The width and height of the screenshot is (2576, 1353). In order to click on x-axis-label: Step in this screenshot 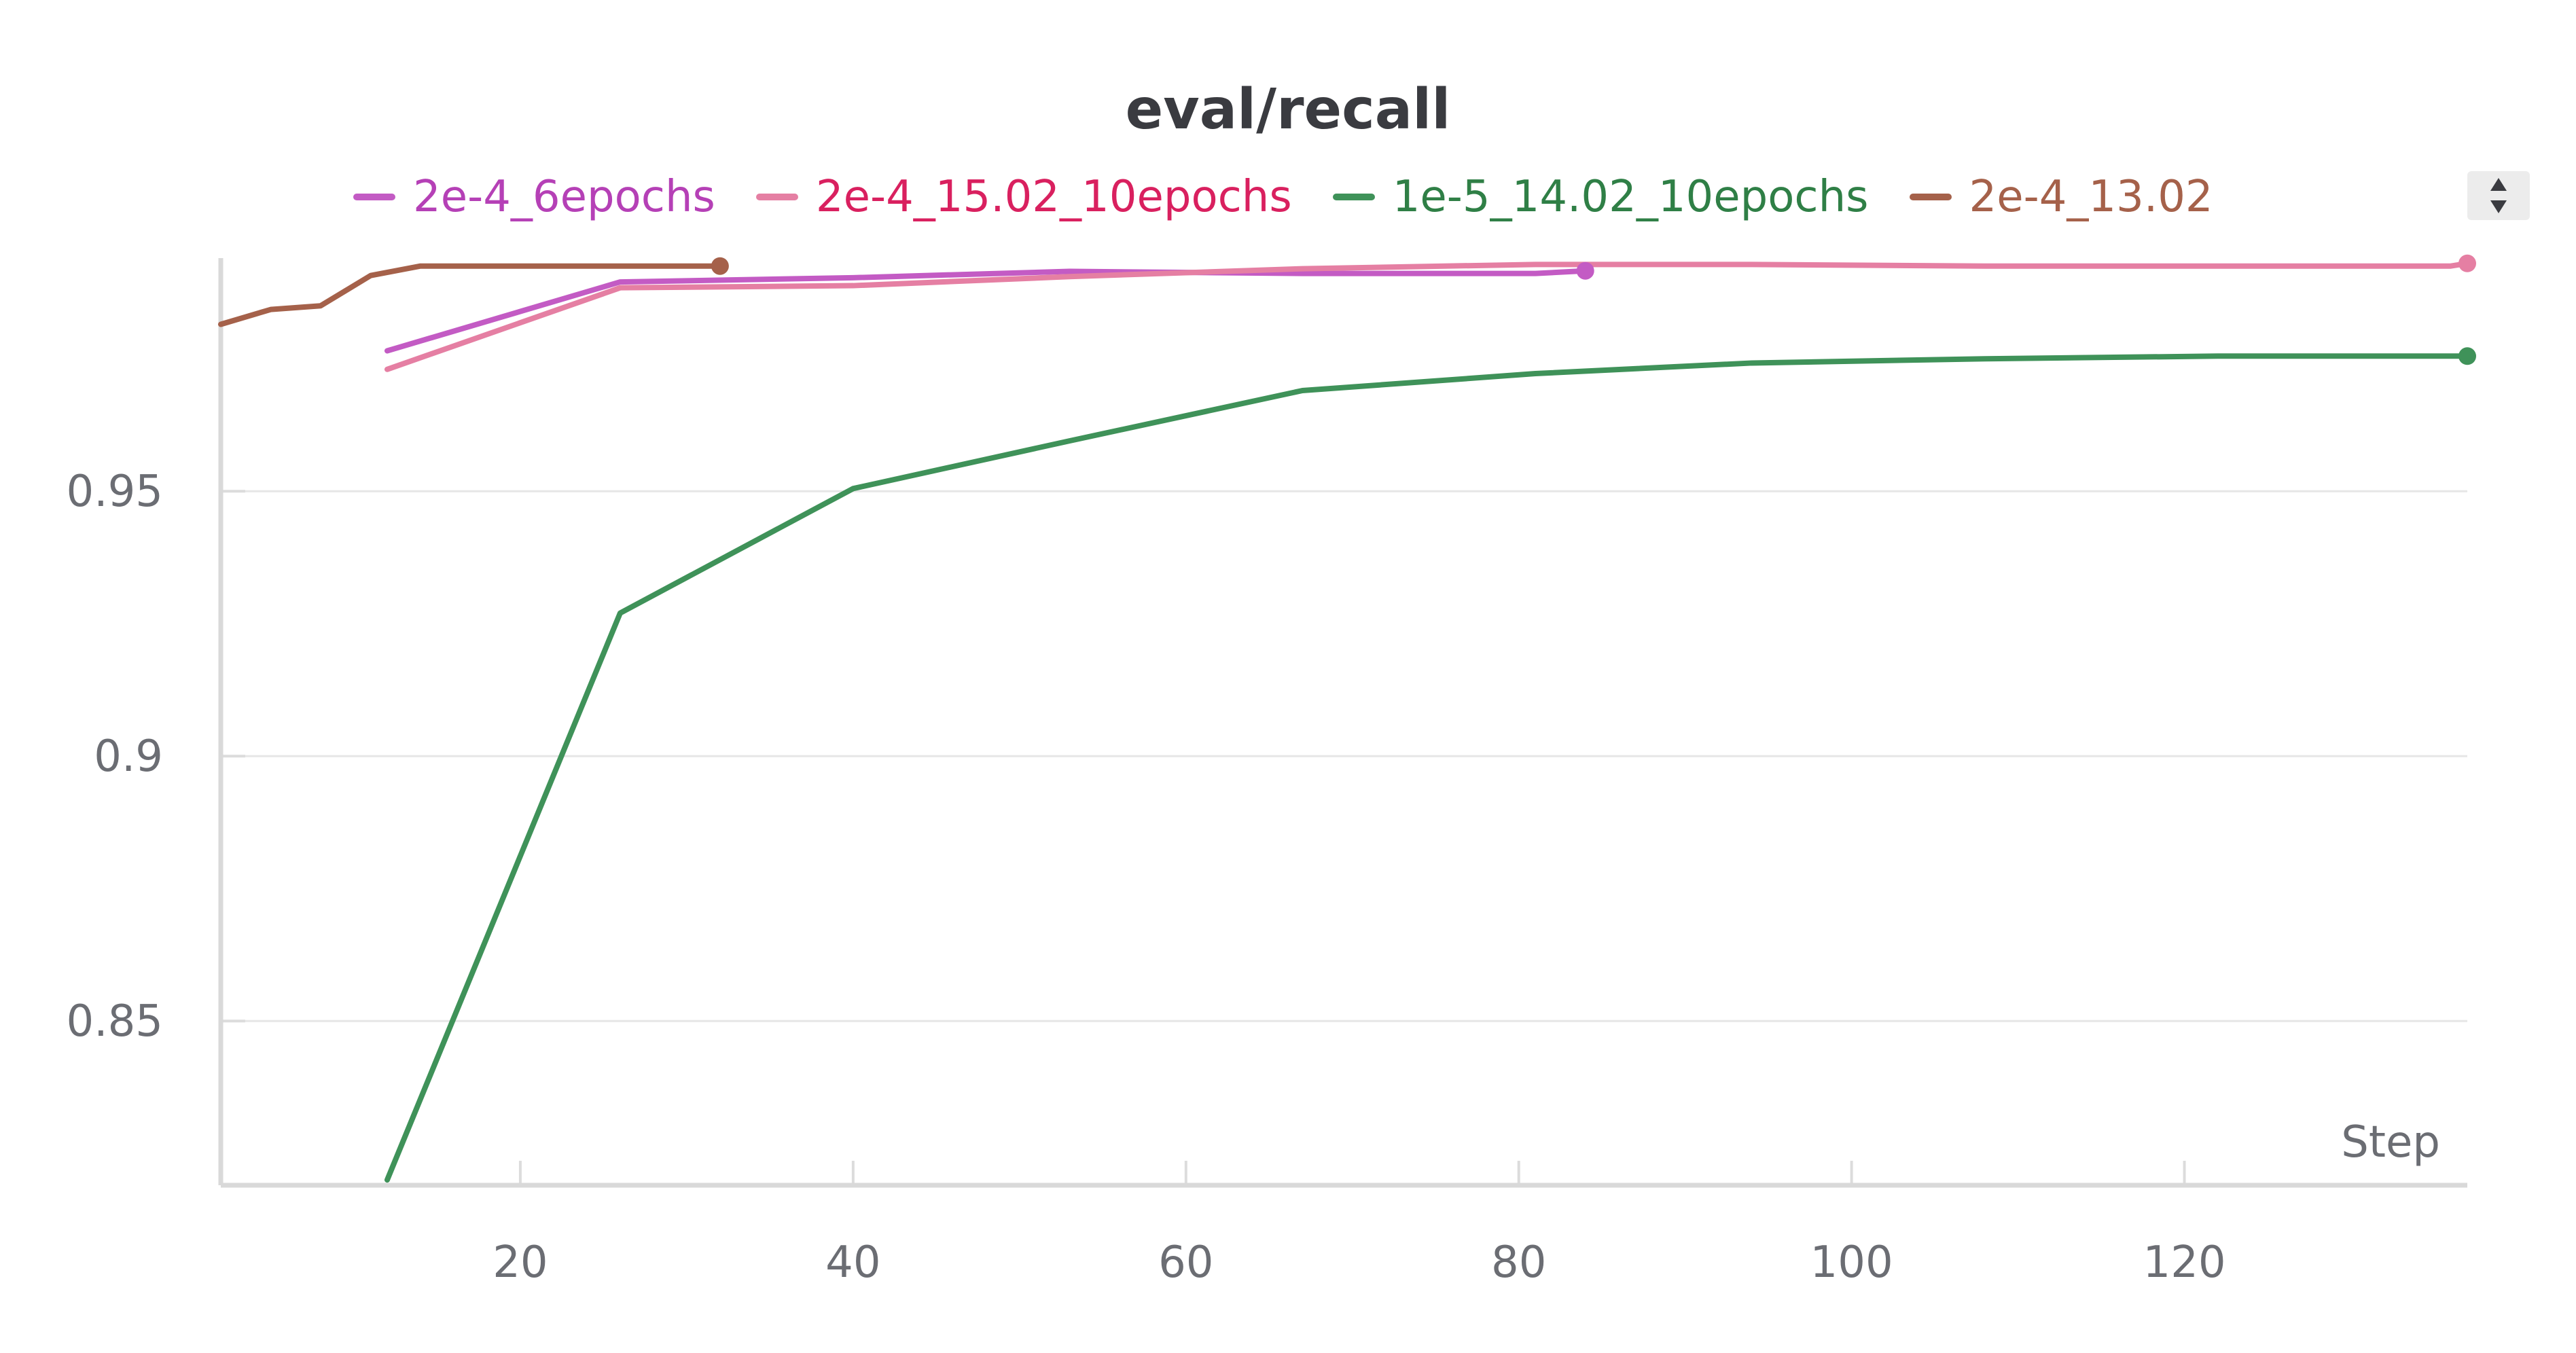, I will do `click(2390, 1142)`.